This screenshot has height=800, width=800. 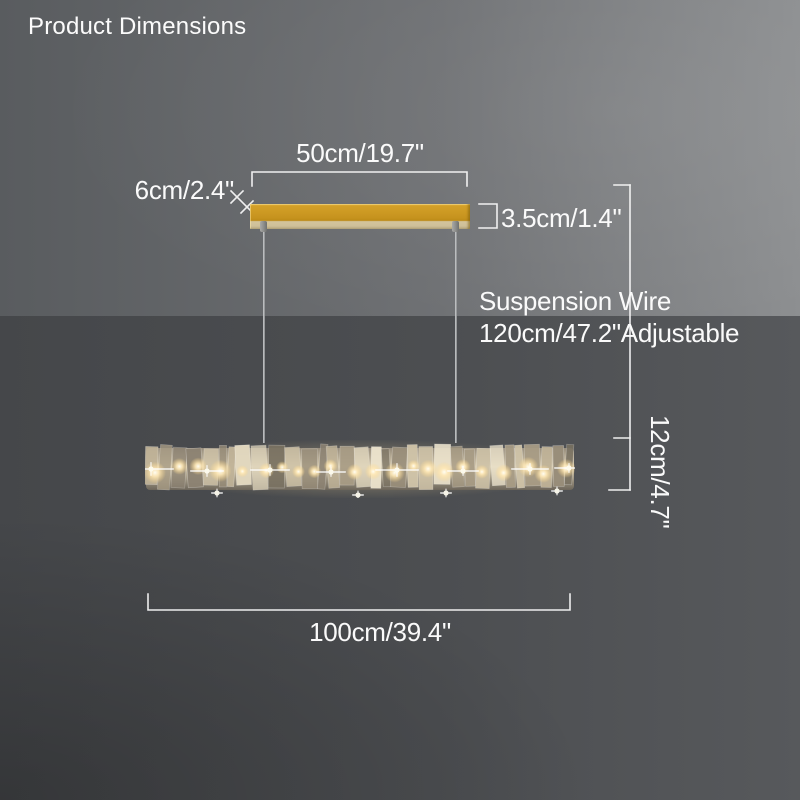 I want to click on suspension-wire-label-line2: 120cm/47.2"Adjustable, so click(x=609, y=333).